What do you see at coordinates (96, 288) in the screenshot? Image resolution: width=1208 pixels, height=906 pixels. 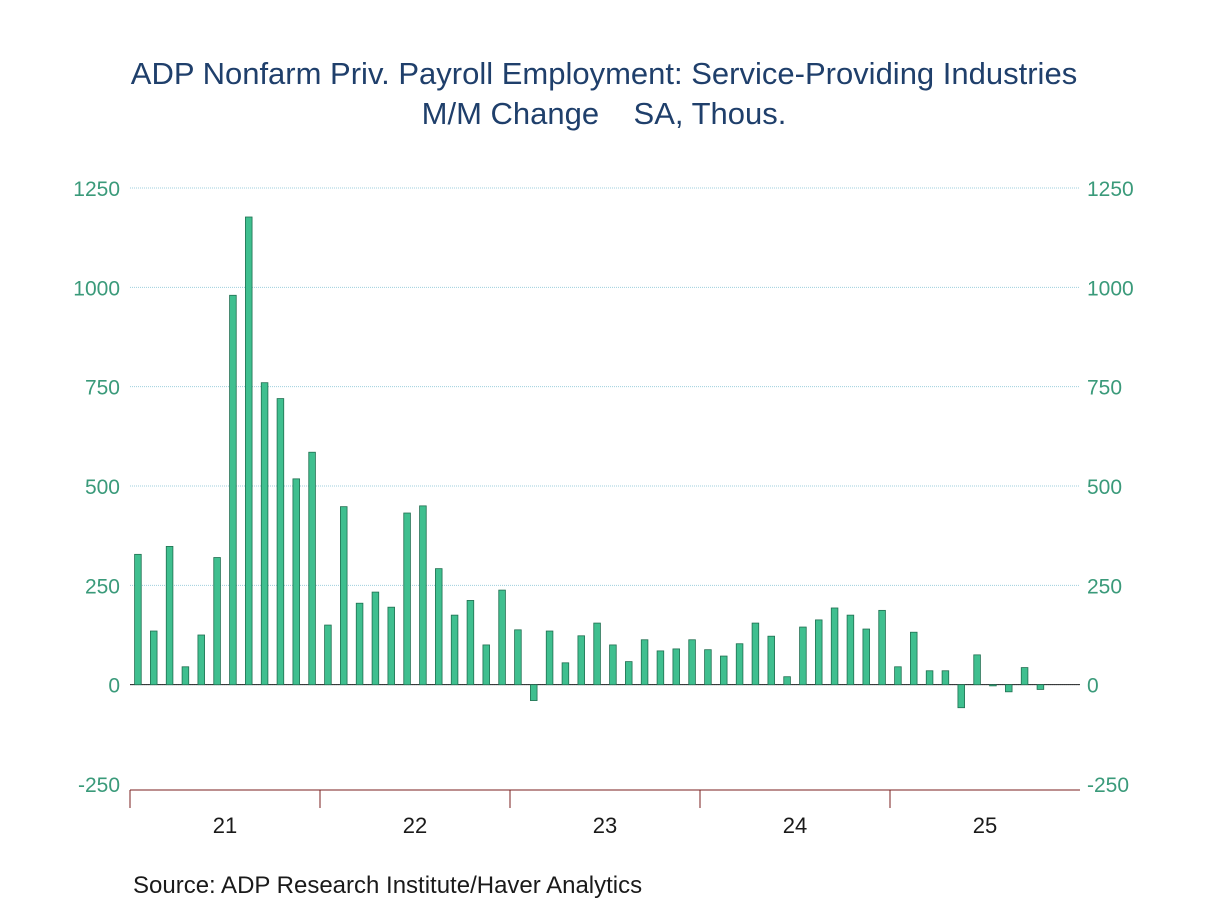 I see `y-tick-label-left: 1000` at bounding box center [96, 288].